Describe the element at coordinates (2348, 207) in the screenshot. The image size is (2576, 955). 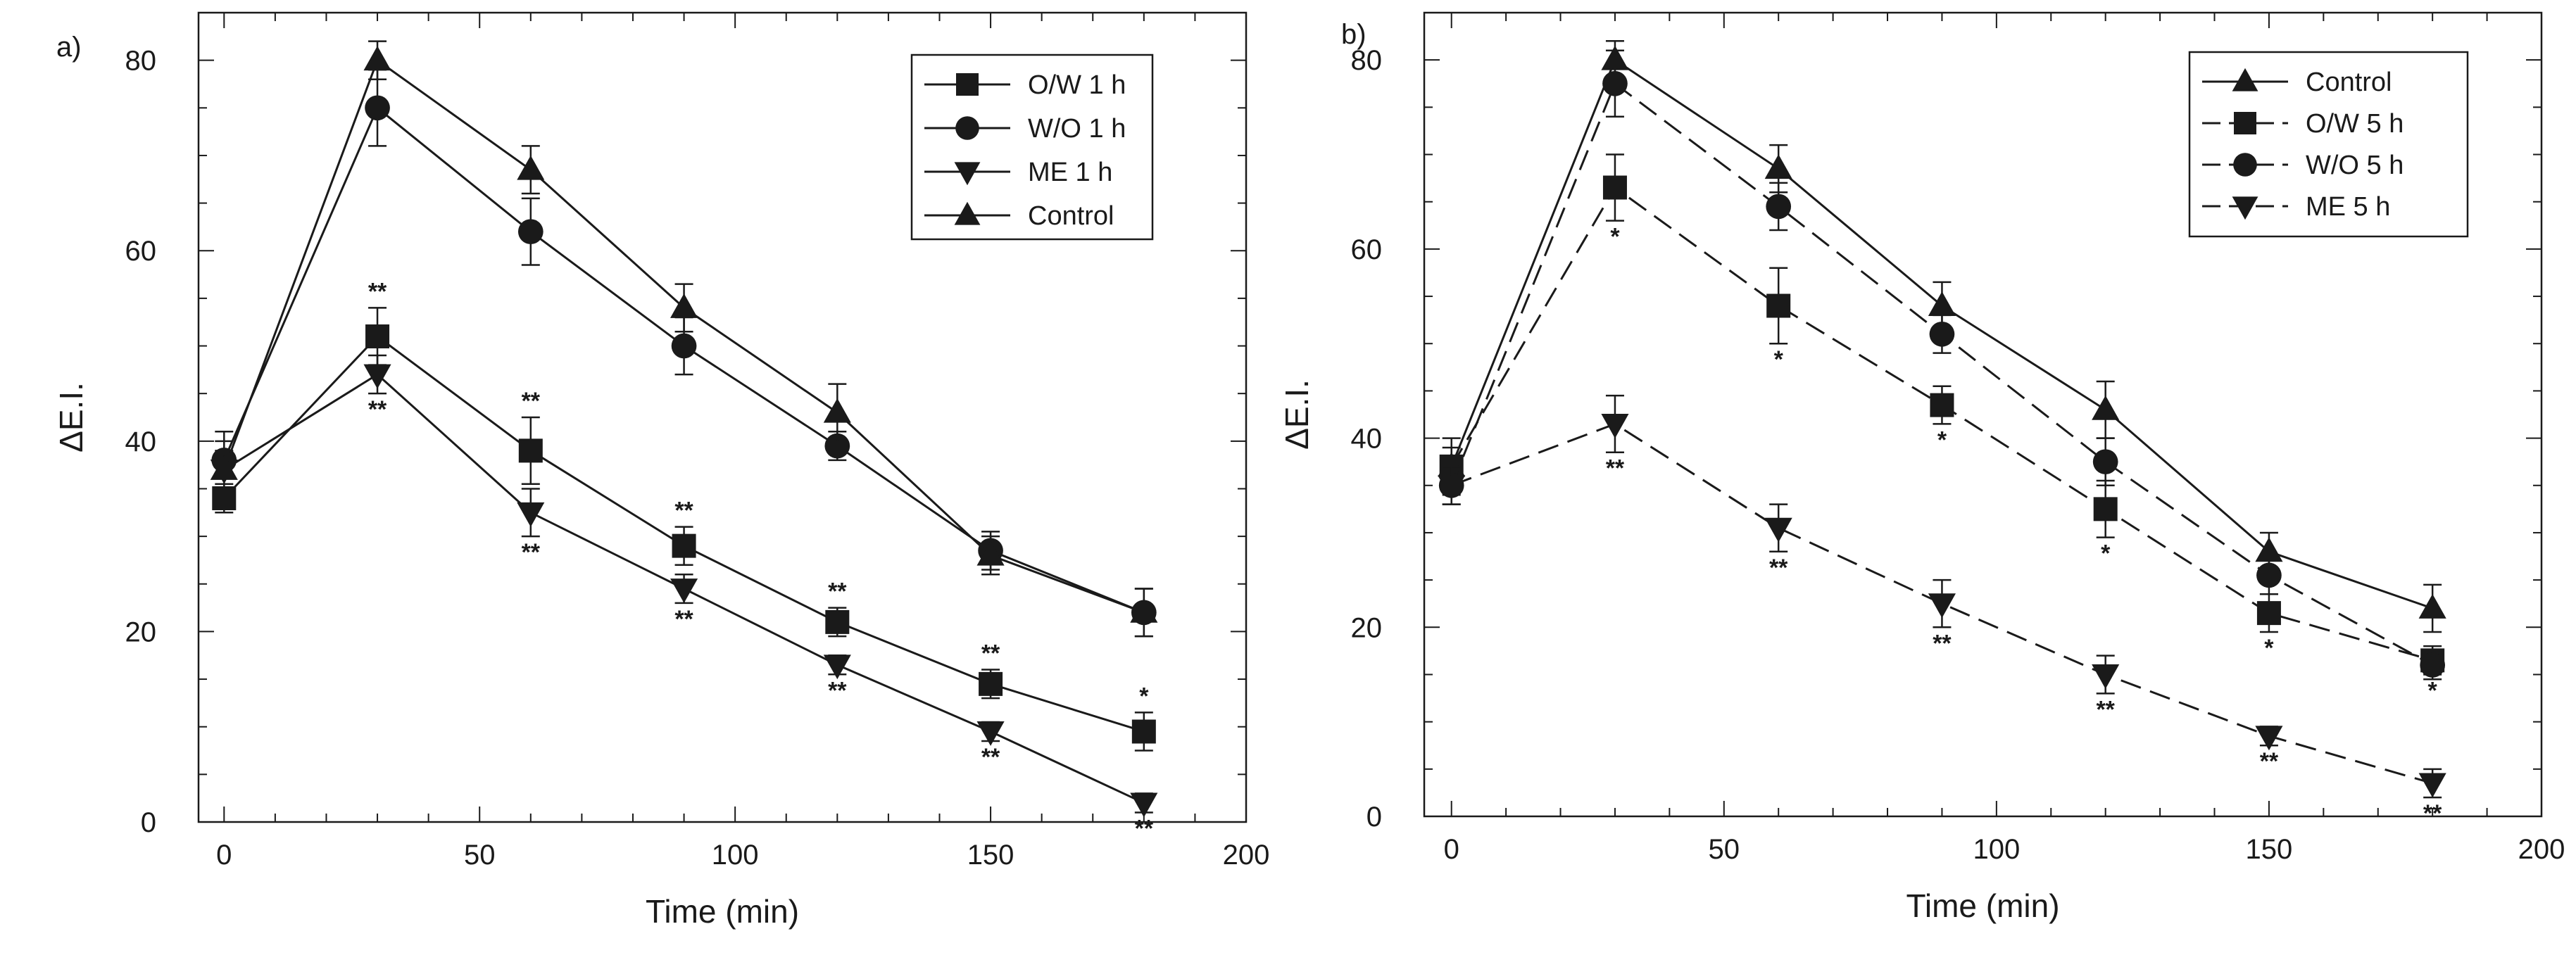
I see `legend-label: ME 5 h` at that location.